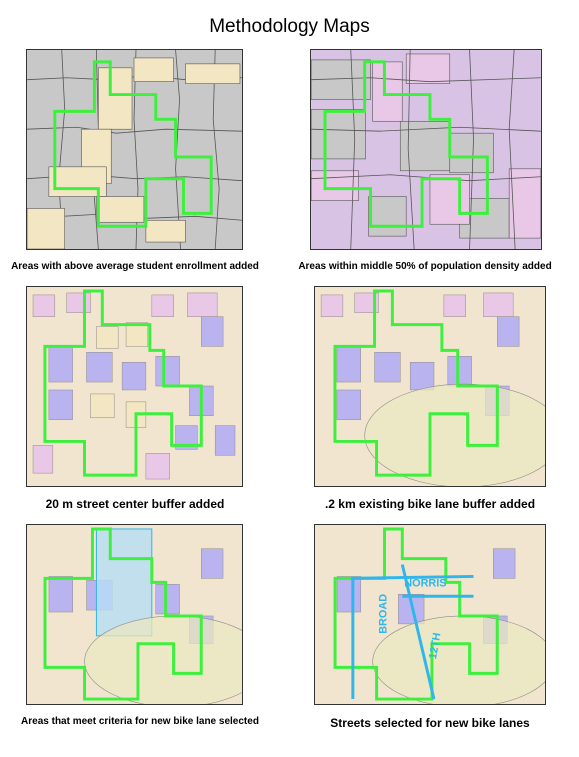 This screenshot has height=757, width=579. I want to click on new-bike-lanes, so click(412, 632).